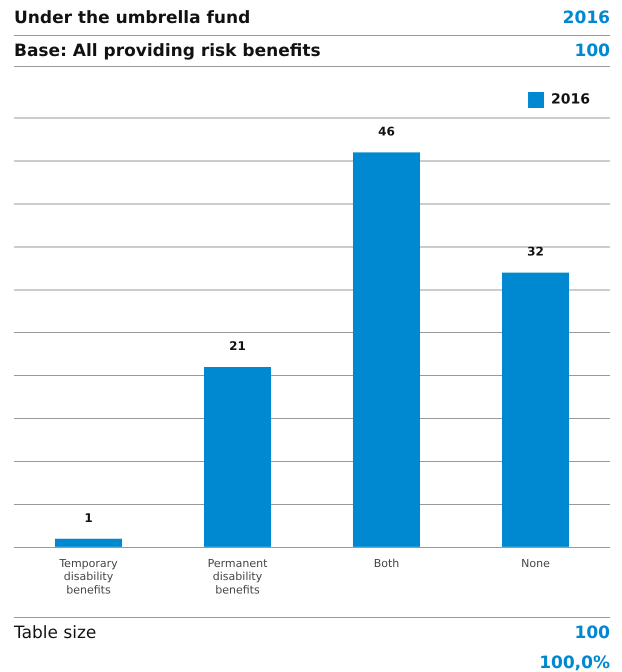  What do you see at coordinates (387, 563) in the screenshot?
I see `x-tick-label: Both` at bounding box center [387, 563].